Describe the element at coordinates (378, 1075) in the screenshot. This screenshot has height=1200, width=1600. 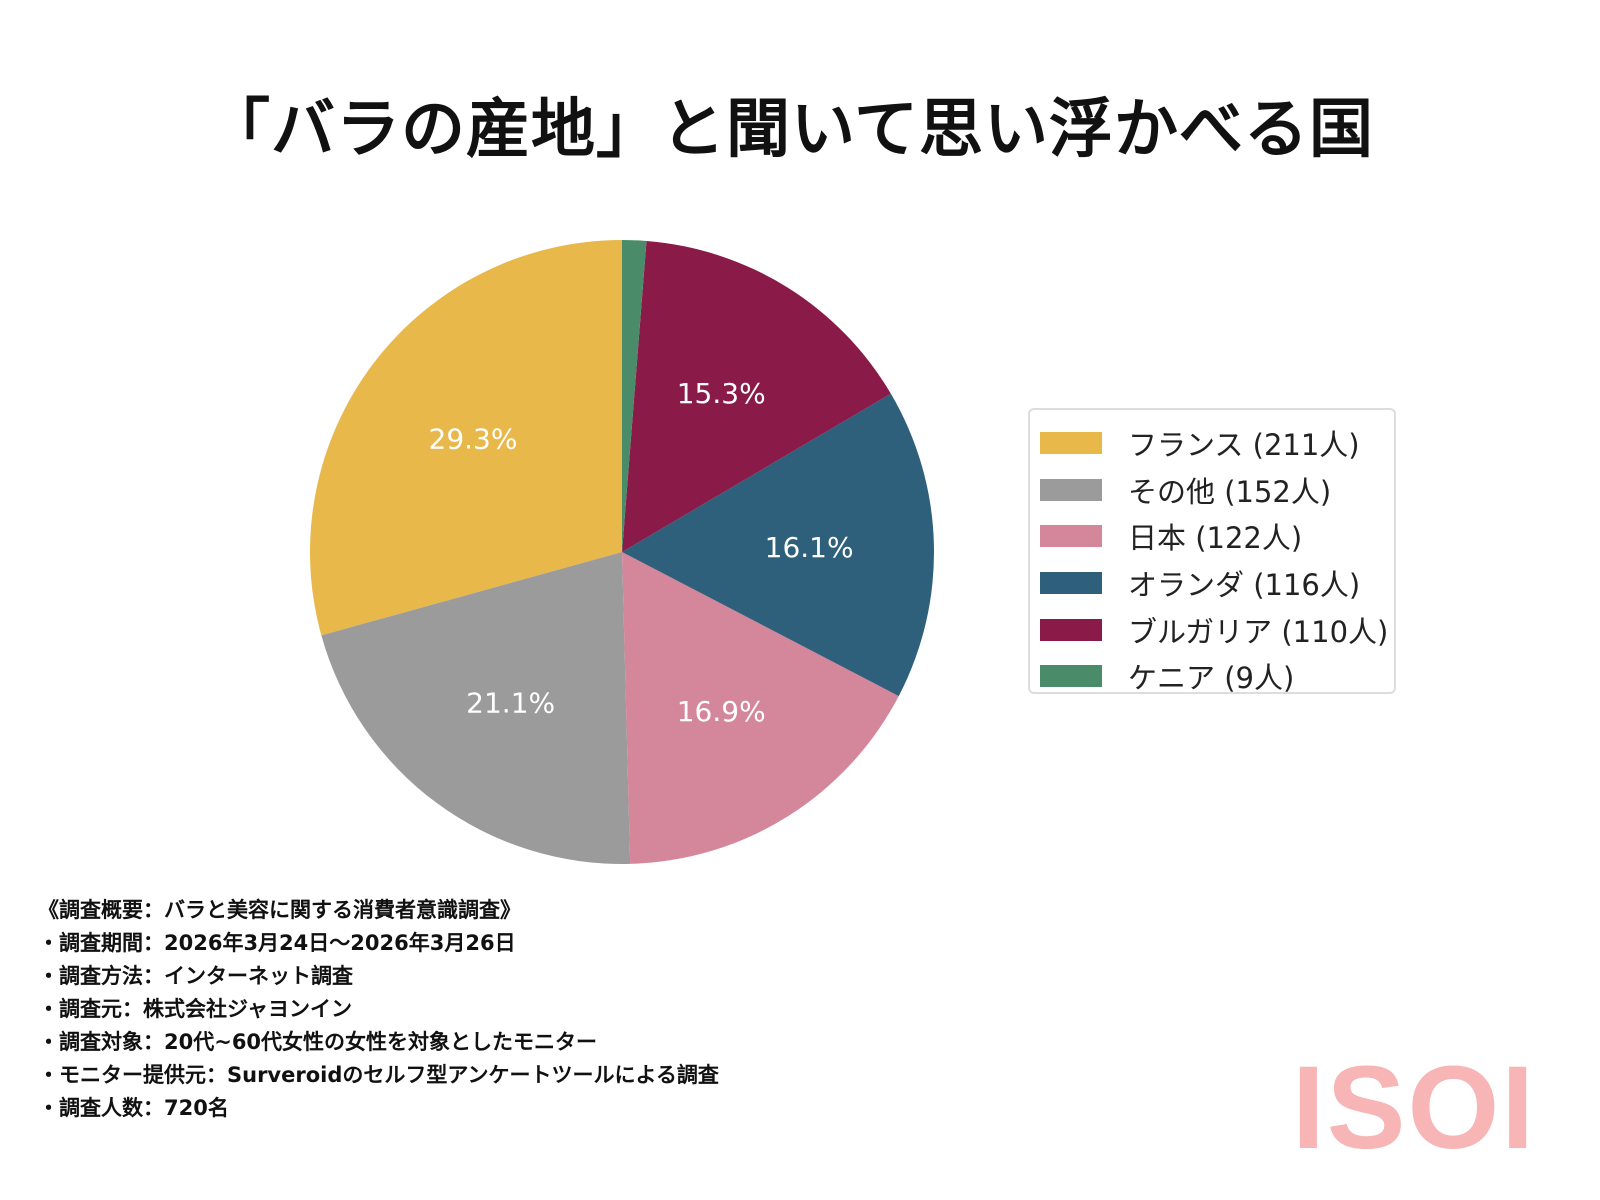
I see `note-line: ・モニター提供元：Surveroidのセルフ型アンケートツールによる調査` at that location.